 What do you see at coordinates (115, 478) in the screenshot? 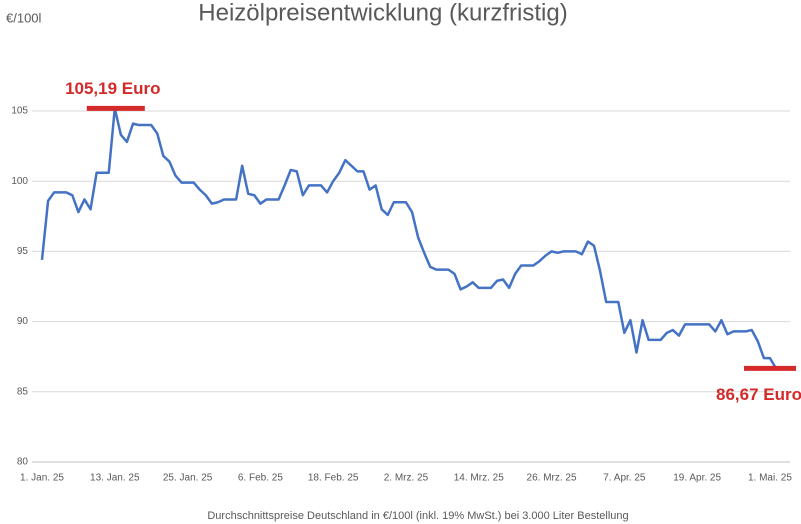
I see `x-tick-label: 13. Jan. 25` at bounding box center [115, 478].